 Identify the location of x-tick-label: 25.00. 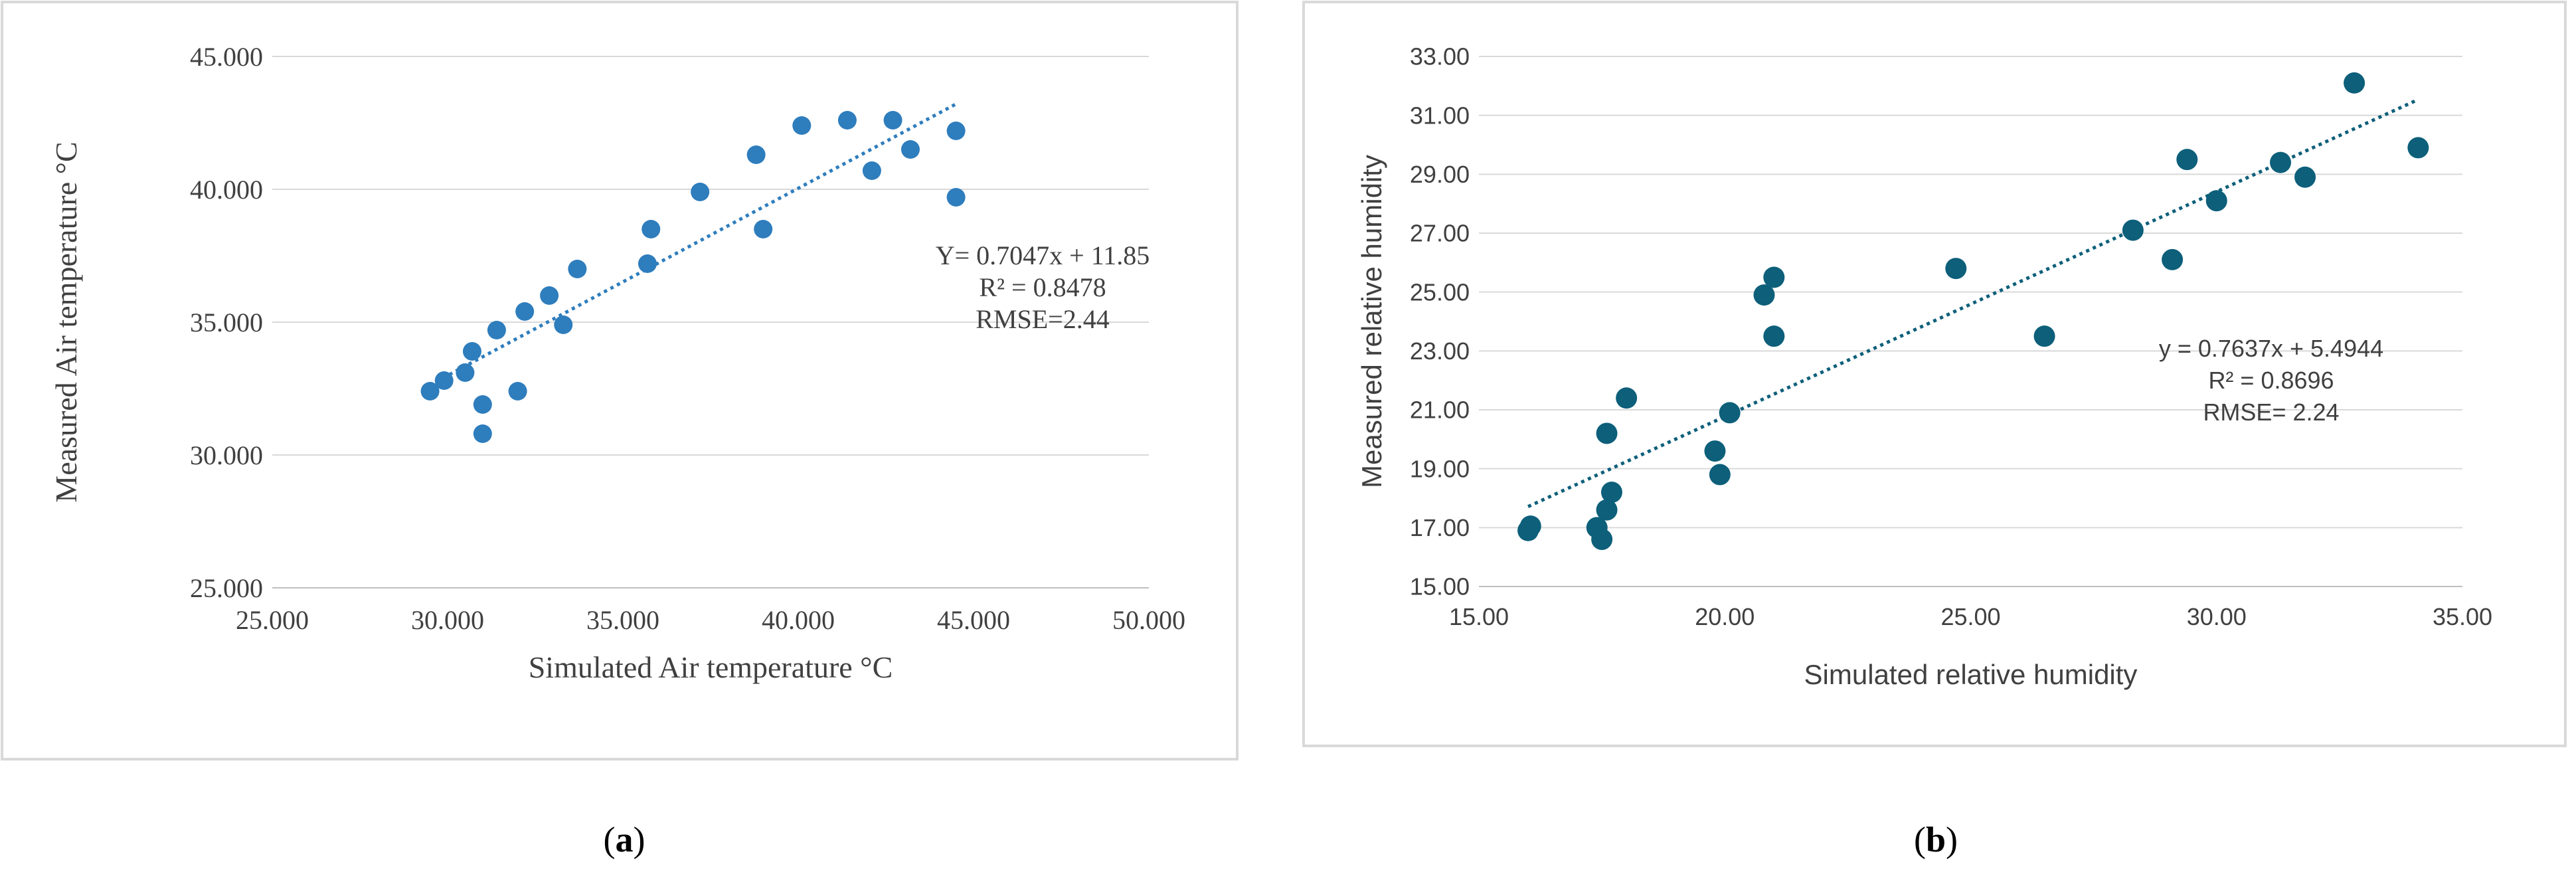
(1970, 616).